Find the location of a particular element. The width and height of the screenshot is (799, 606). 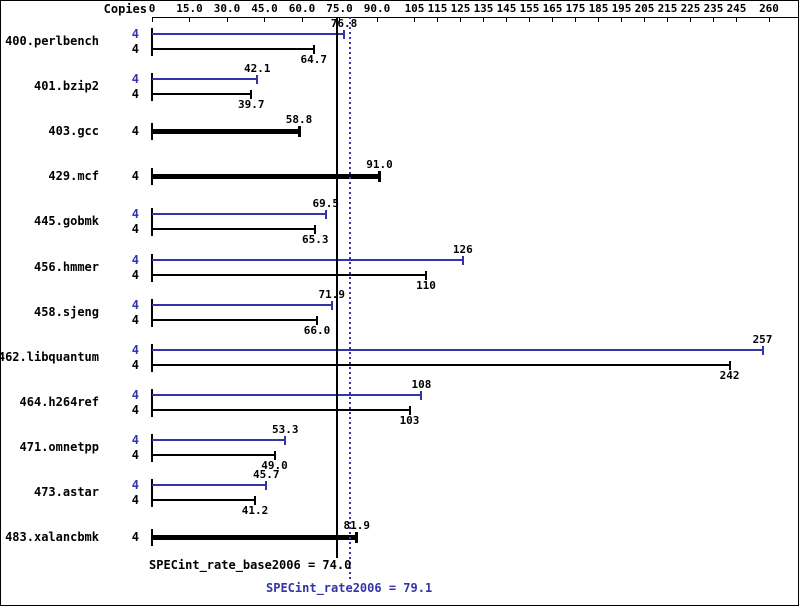

base-value-label: 49.0 is located at coordinates (274, 465).